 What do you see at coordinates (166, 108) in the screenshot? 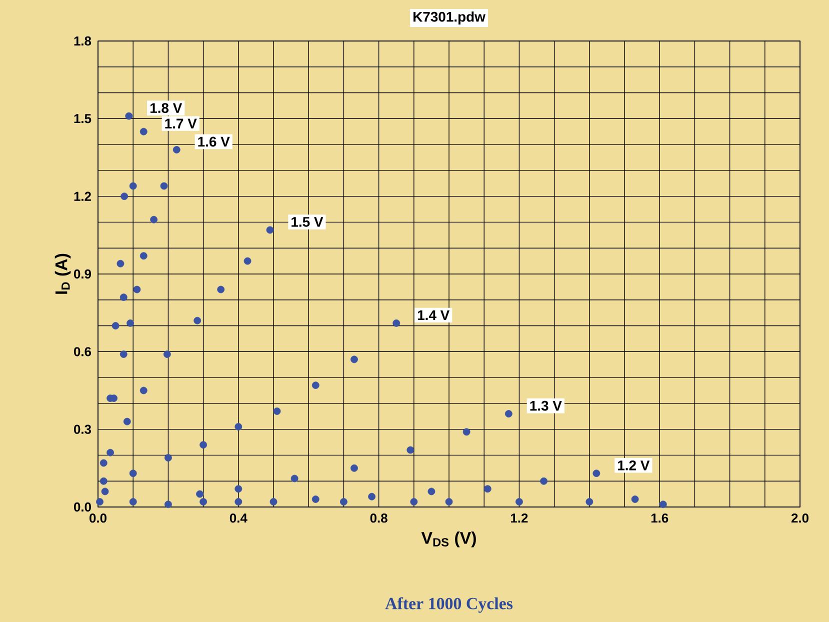
I see `series-label: 1.8 V` at bounding box center [166, 108].